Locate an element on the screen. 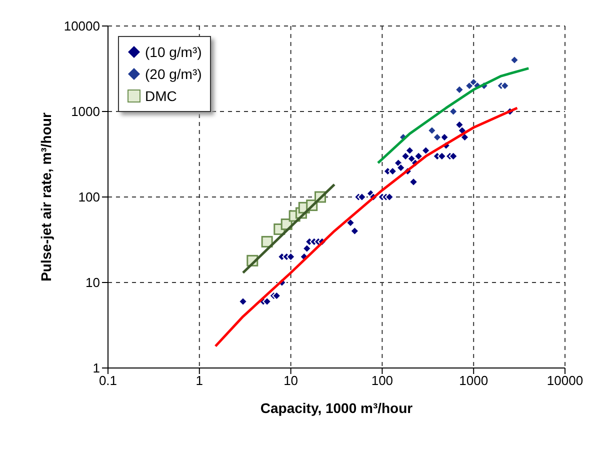 This screenshot has width=597, height=455. x-tick-label: 10000 is located at coordinates (565, 380).